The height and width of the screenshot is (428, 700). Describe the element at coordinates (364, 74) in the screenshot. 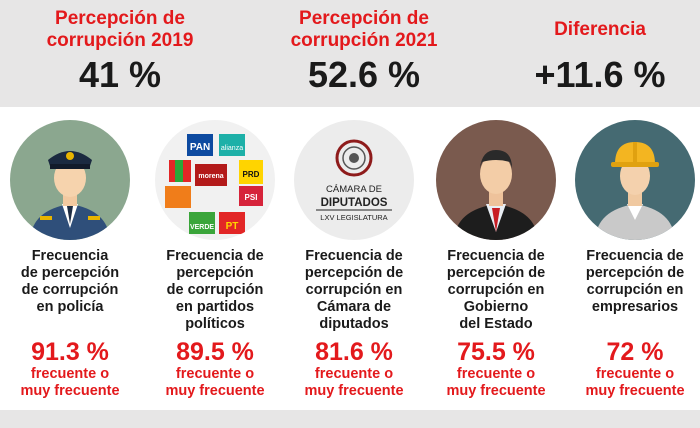

I see `metric-2021-value: 52.6 %` at that location.